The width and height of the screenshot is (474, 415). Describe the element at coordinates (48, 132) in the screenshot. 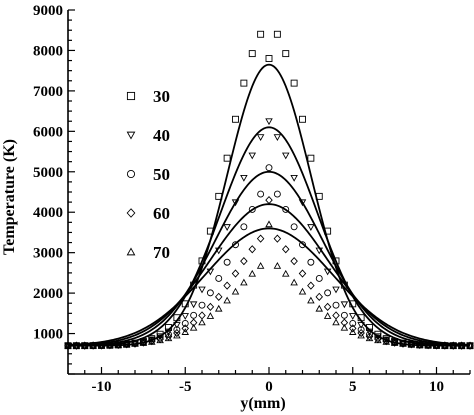

I see `y-tick-label: 6000` at that location.